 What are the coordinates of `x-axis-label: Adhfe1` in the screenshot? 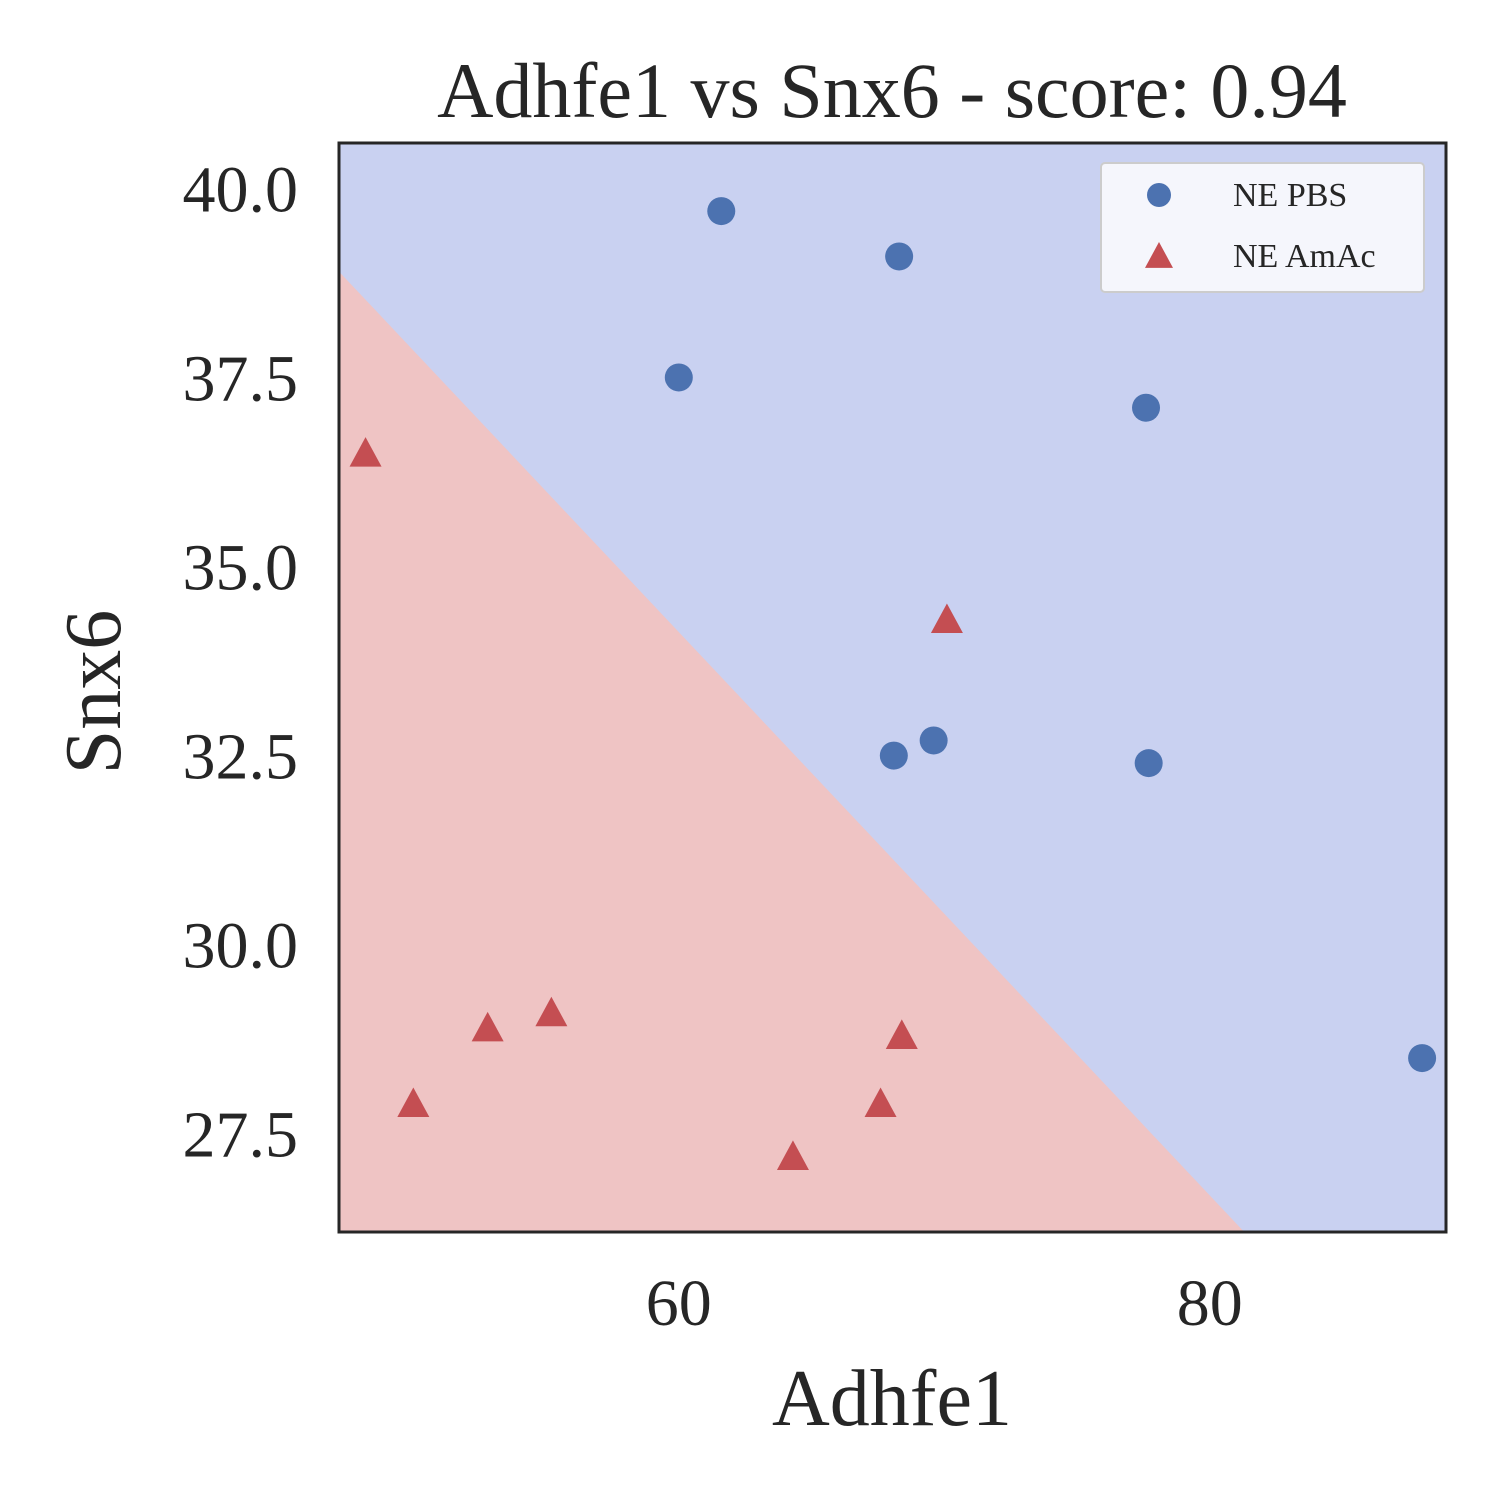 It's located at (892, 1399).